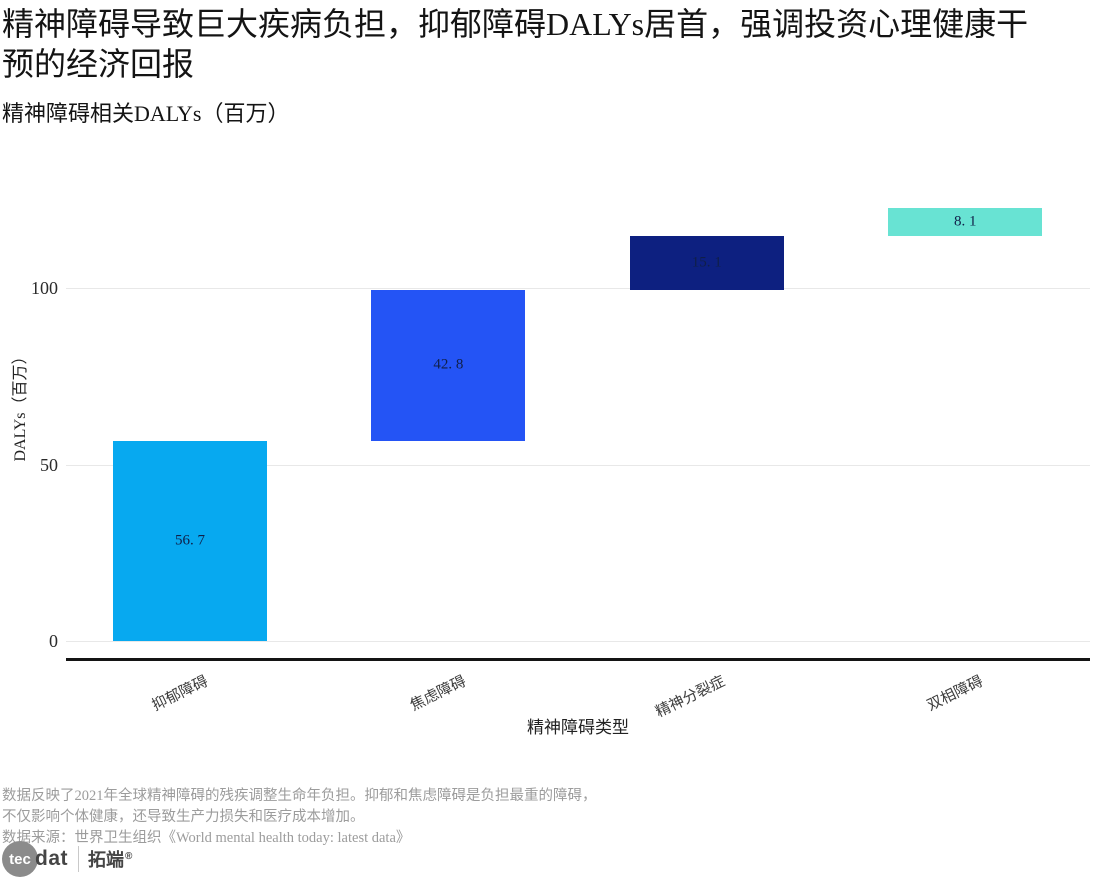 The height and width of the screenshot is (878, 1098). Describe the element at coordinates (183, 817) in the screenshot. I see `footer-note-line2: 不仅影响个体健康，还导致生产力损失和医疗成本增加。` at that location.